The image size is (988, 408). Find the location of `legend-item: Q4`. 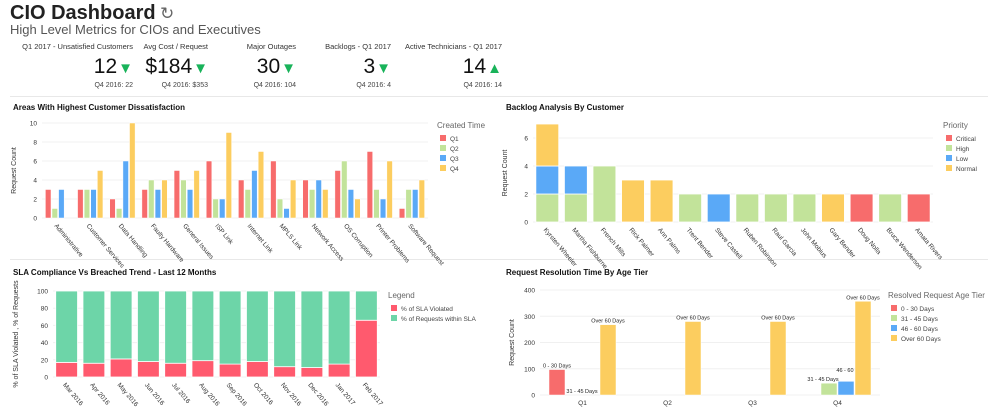

legend-item: Q4 is located at coordinates (454, 169).